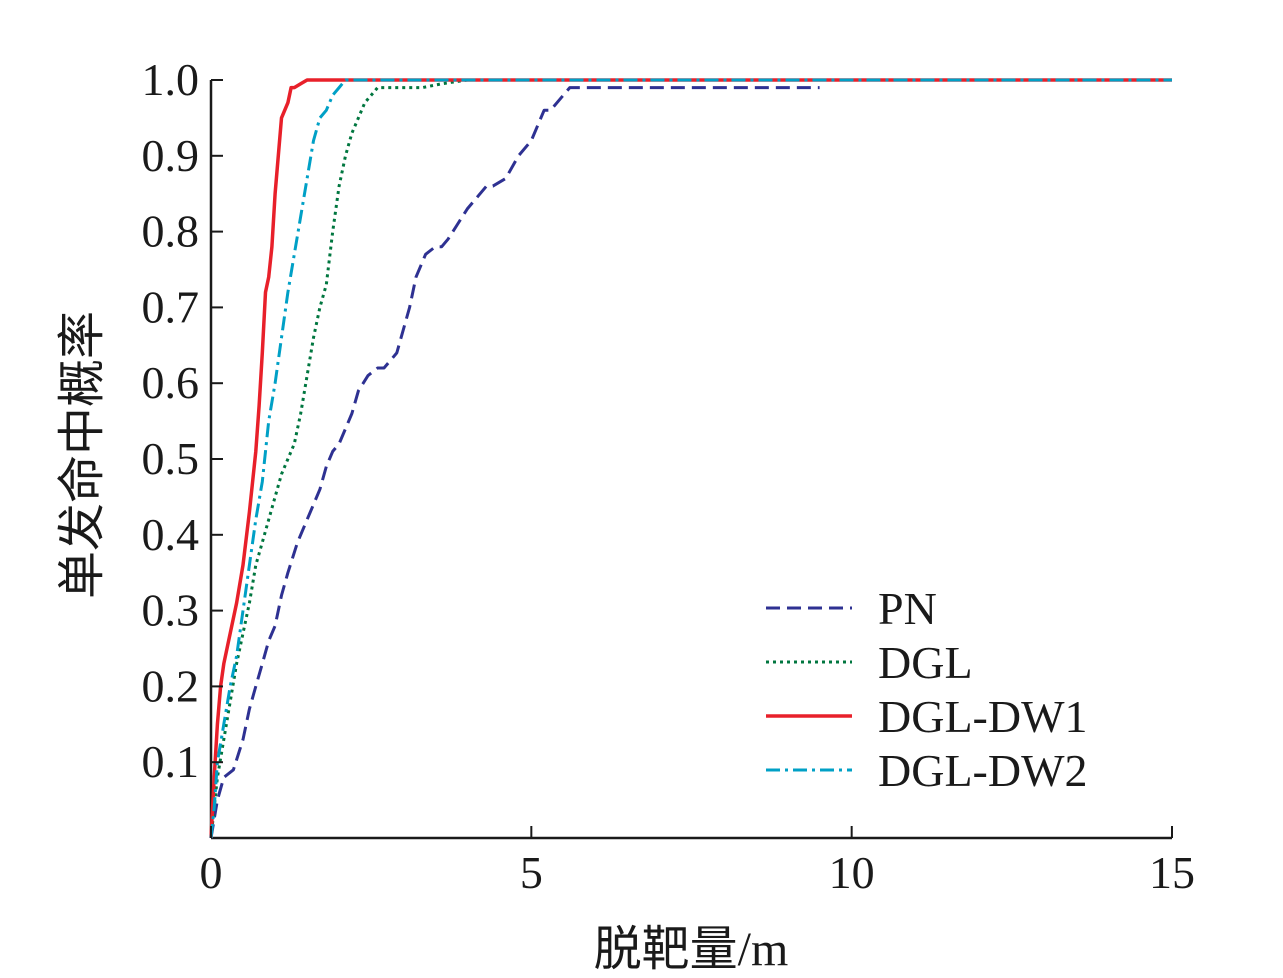  What do you see at coordinates (983, 770) in the screenshot?
I see `legend-label: DGL-DW2` at bounding box center [983, 770].